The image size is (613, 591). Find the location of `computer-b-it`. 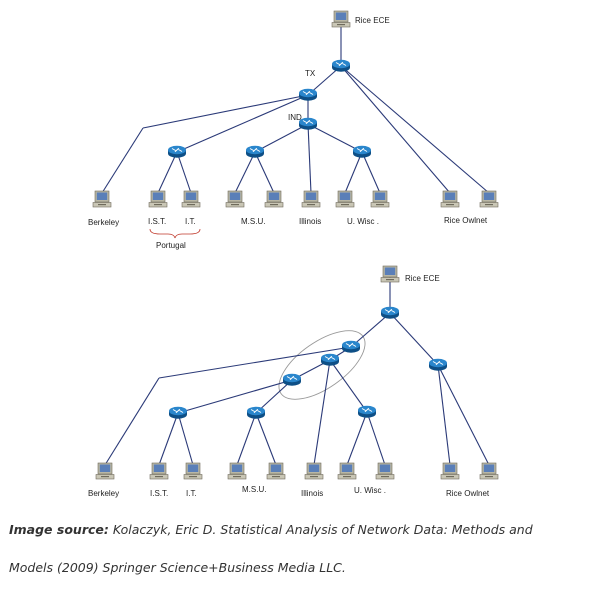

computer-b-it is located at coordinates (193, 471).